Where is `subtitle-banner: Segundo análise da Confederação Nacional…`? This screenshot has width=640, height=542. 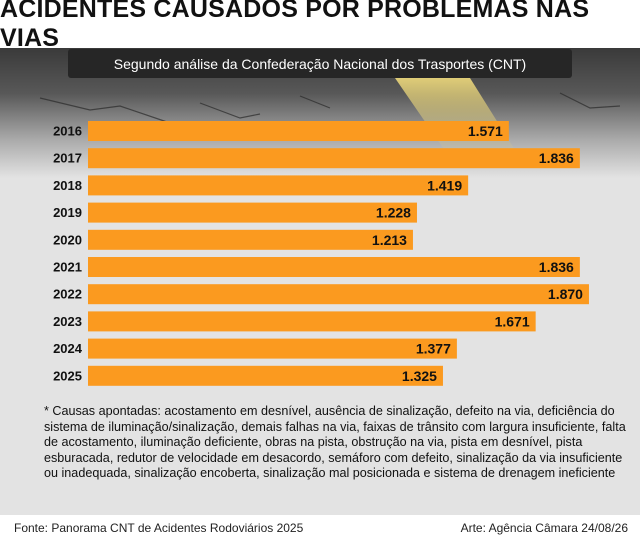
subtitle-banner: Segundo análise da Confederação Nacional… is located at coordinates (320, 63).